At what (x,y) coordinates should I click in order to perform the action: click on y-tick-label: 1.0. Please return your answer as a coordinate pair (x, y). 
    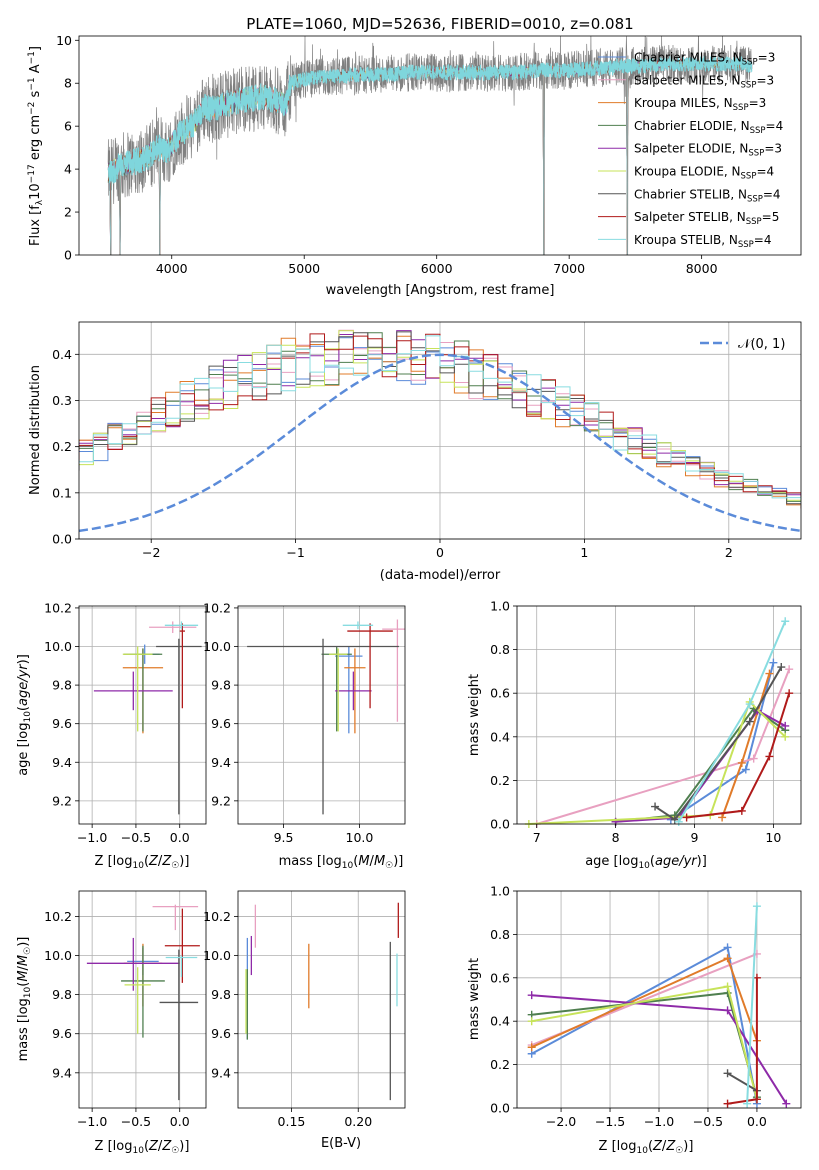
    Looking at the image, I should click on (500, 891).